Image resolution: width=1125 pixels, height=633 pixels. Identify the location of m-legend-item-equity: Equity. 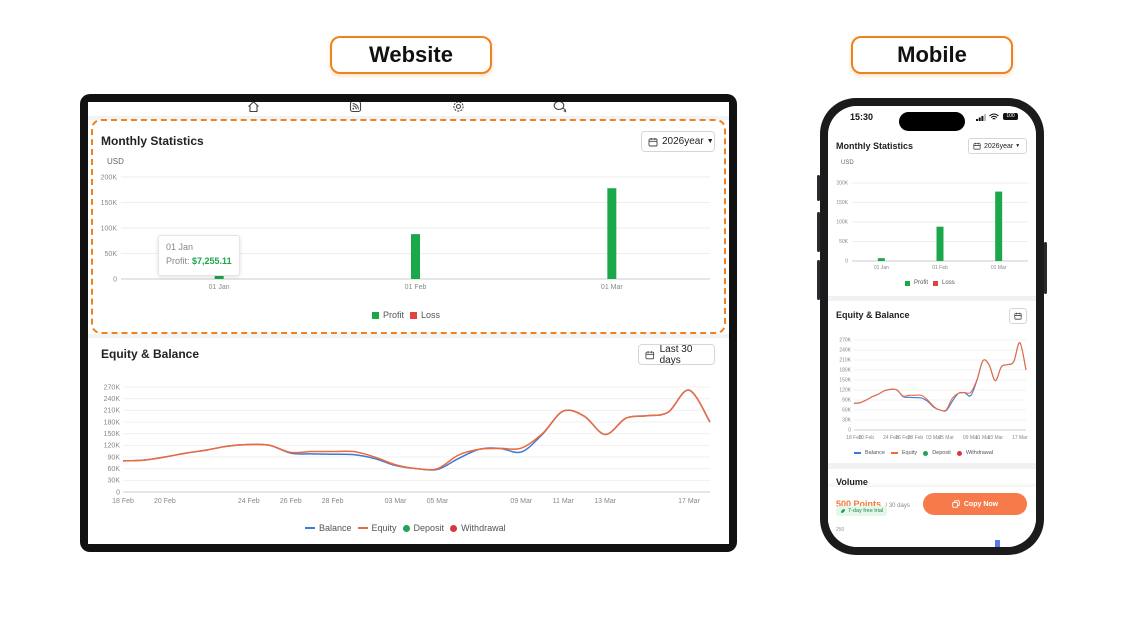
(904, 453).